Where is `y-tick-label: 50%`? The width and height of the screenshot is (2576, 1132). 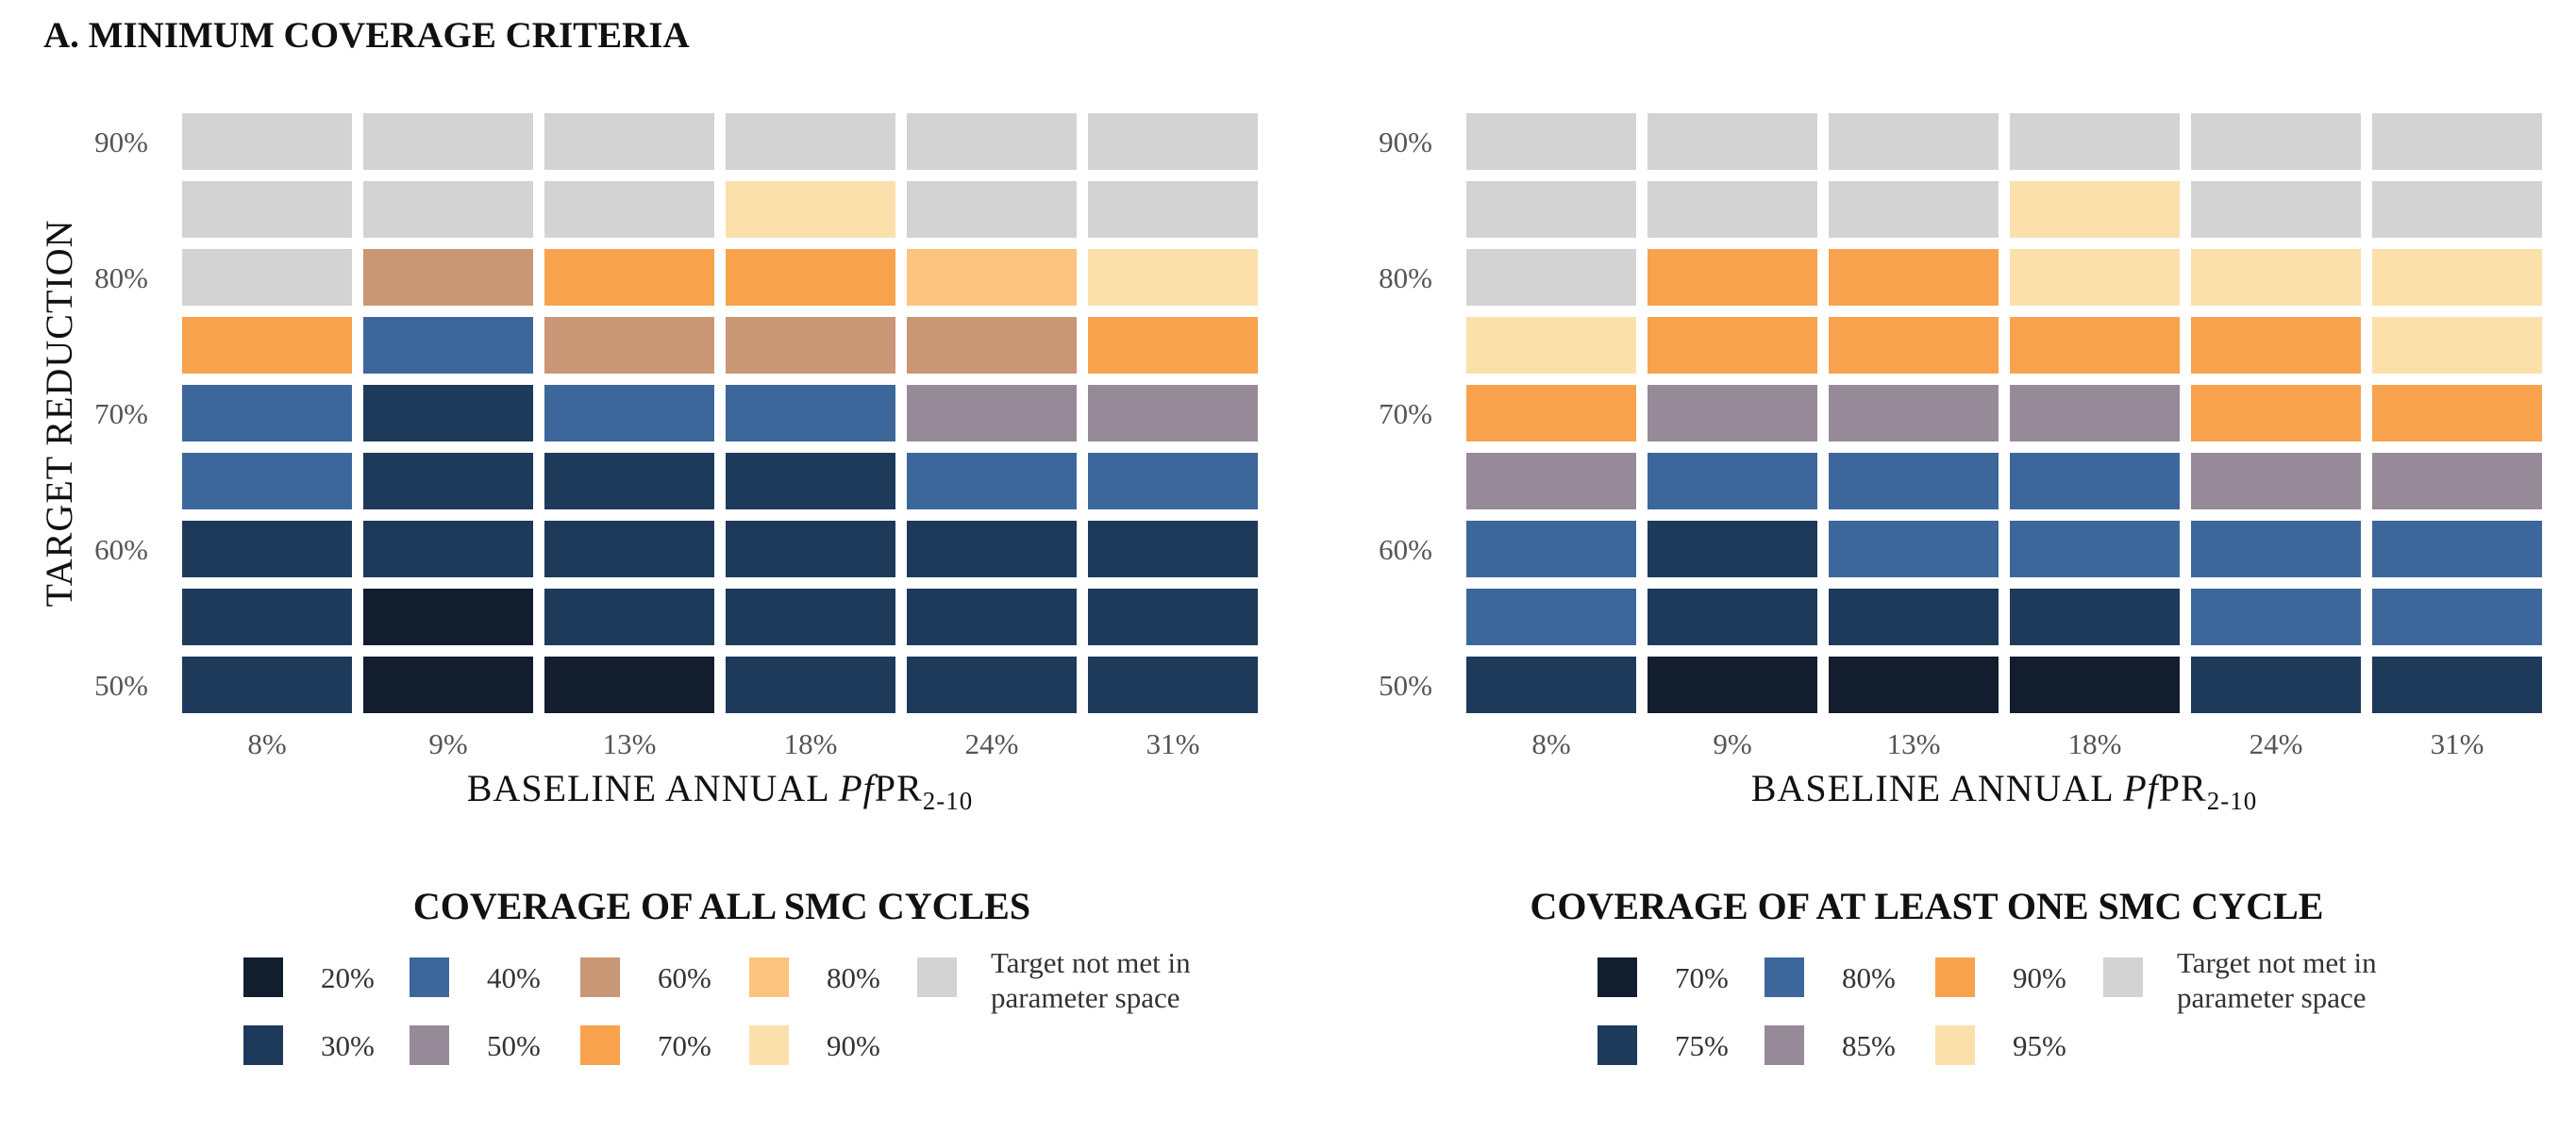 y-tick-label: 50% is located at coordinates (121, 685).